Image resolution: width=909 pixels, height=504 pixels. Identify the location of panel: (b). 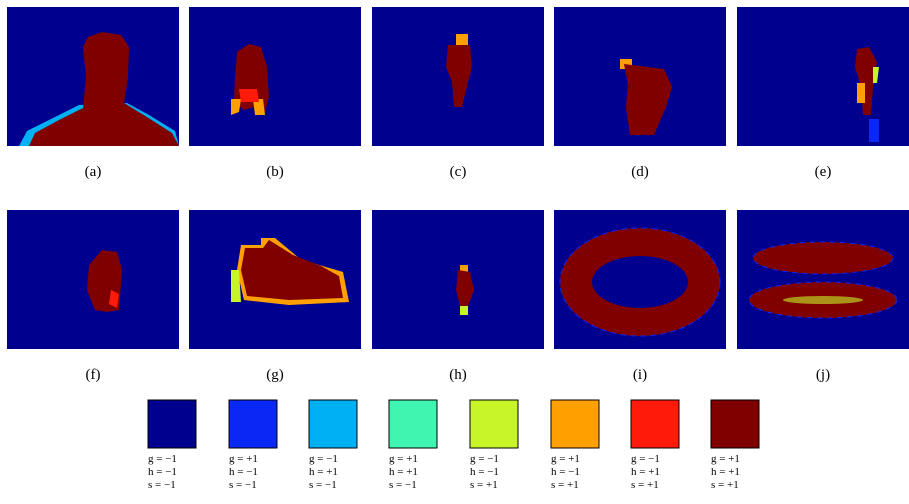
(275, 93).